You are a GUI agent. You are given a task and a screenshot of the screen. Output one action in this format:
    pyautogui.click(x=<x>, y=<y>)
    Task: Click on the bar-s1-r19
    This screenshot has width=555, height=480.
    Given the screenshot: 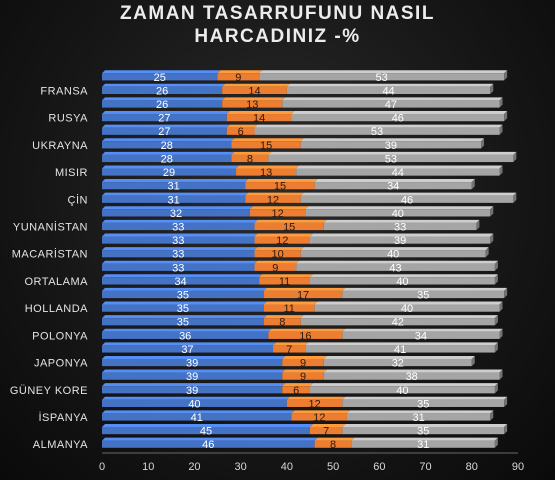 What is the action you would take?
    pyautogui.click(x=280, y=186)
    